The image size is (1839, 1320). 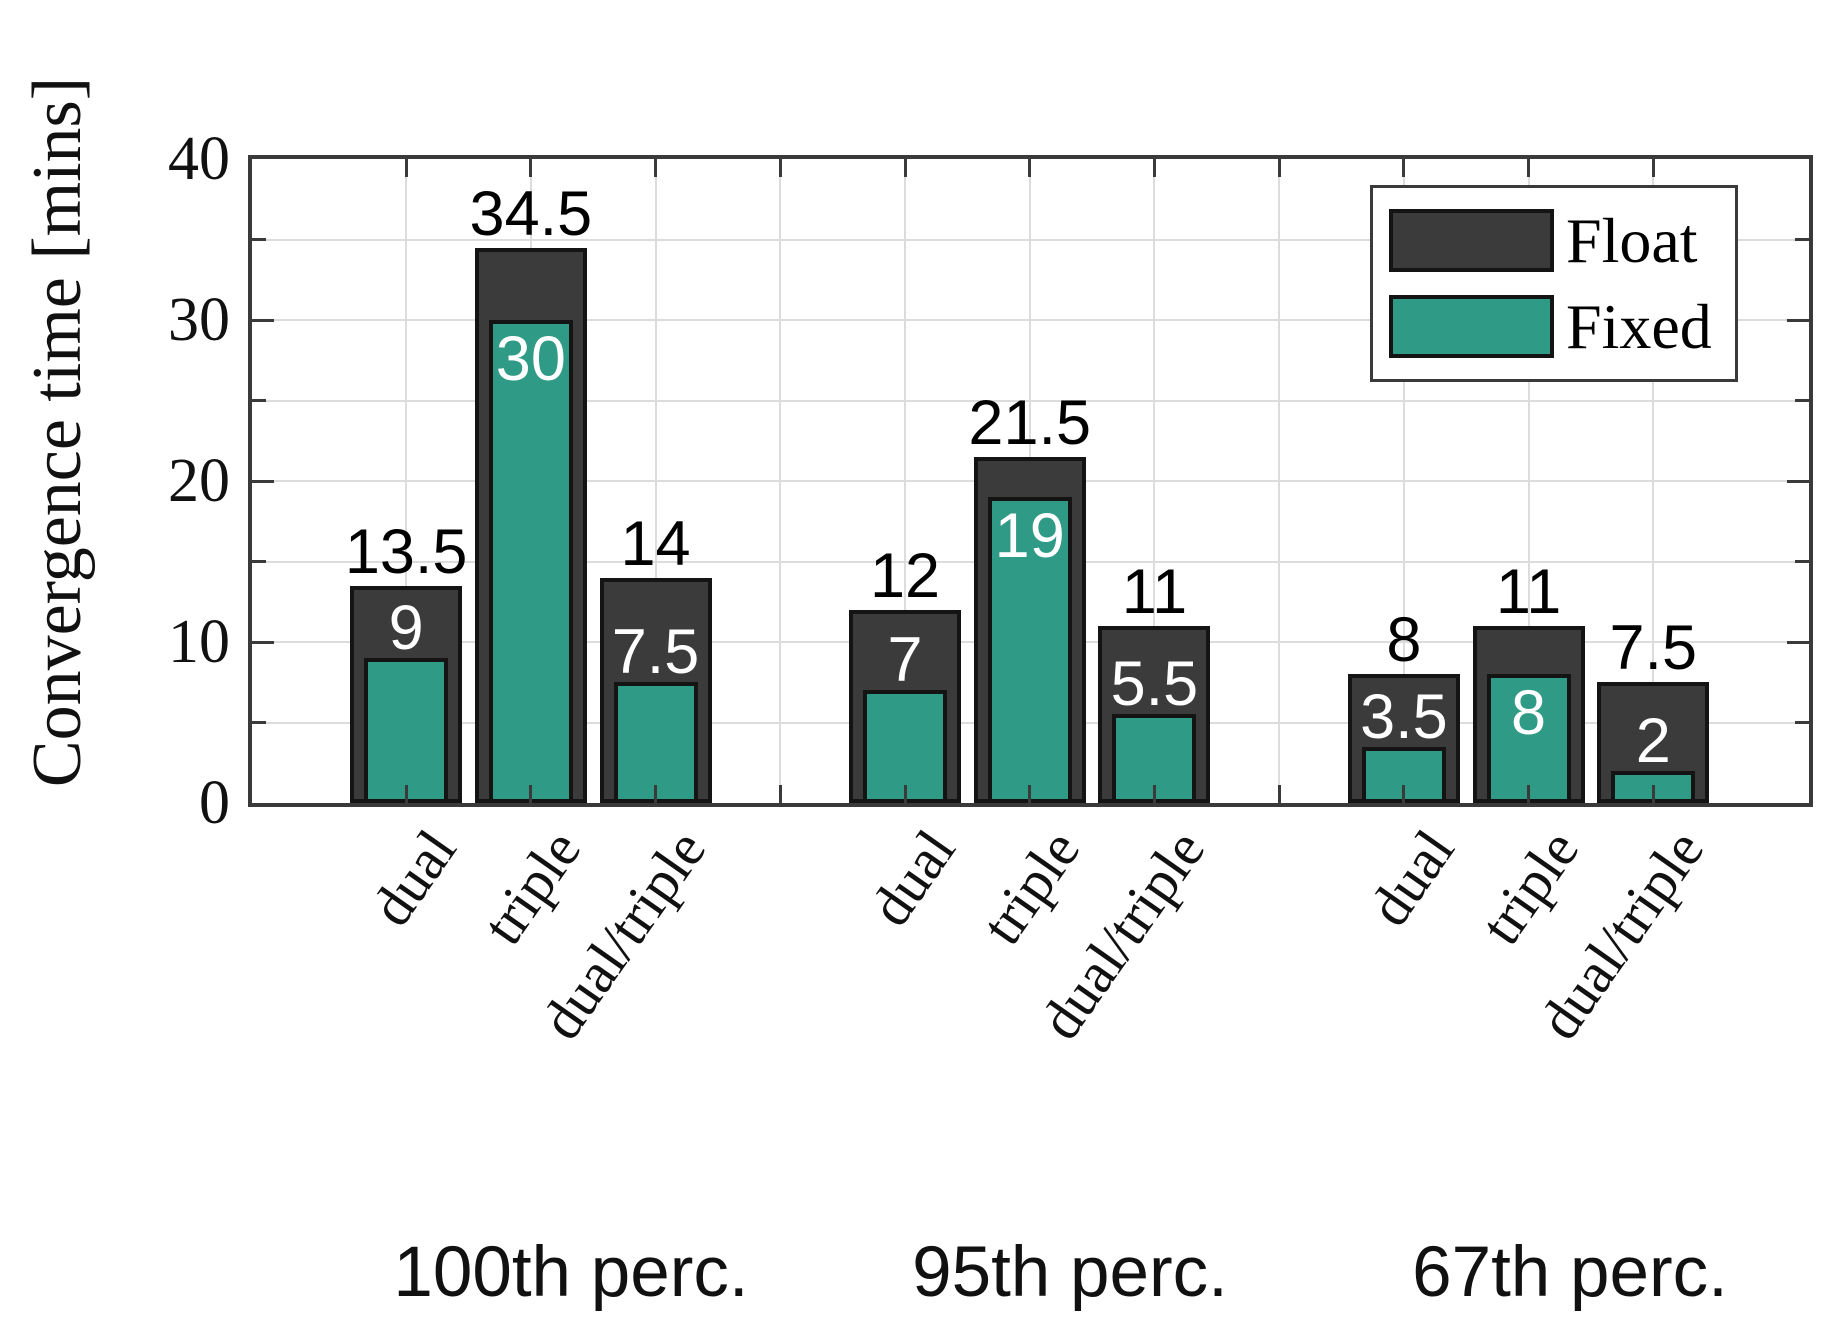 What do you see at coordinates (406, 730) in the screenshot?
I see `bar-fixed-100th-perc-dual` at bounding box center [406, 730].